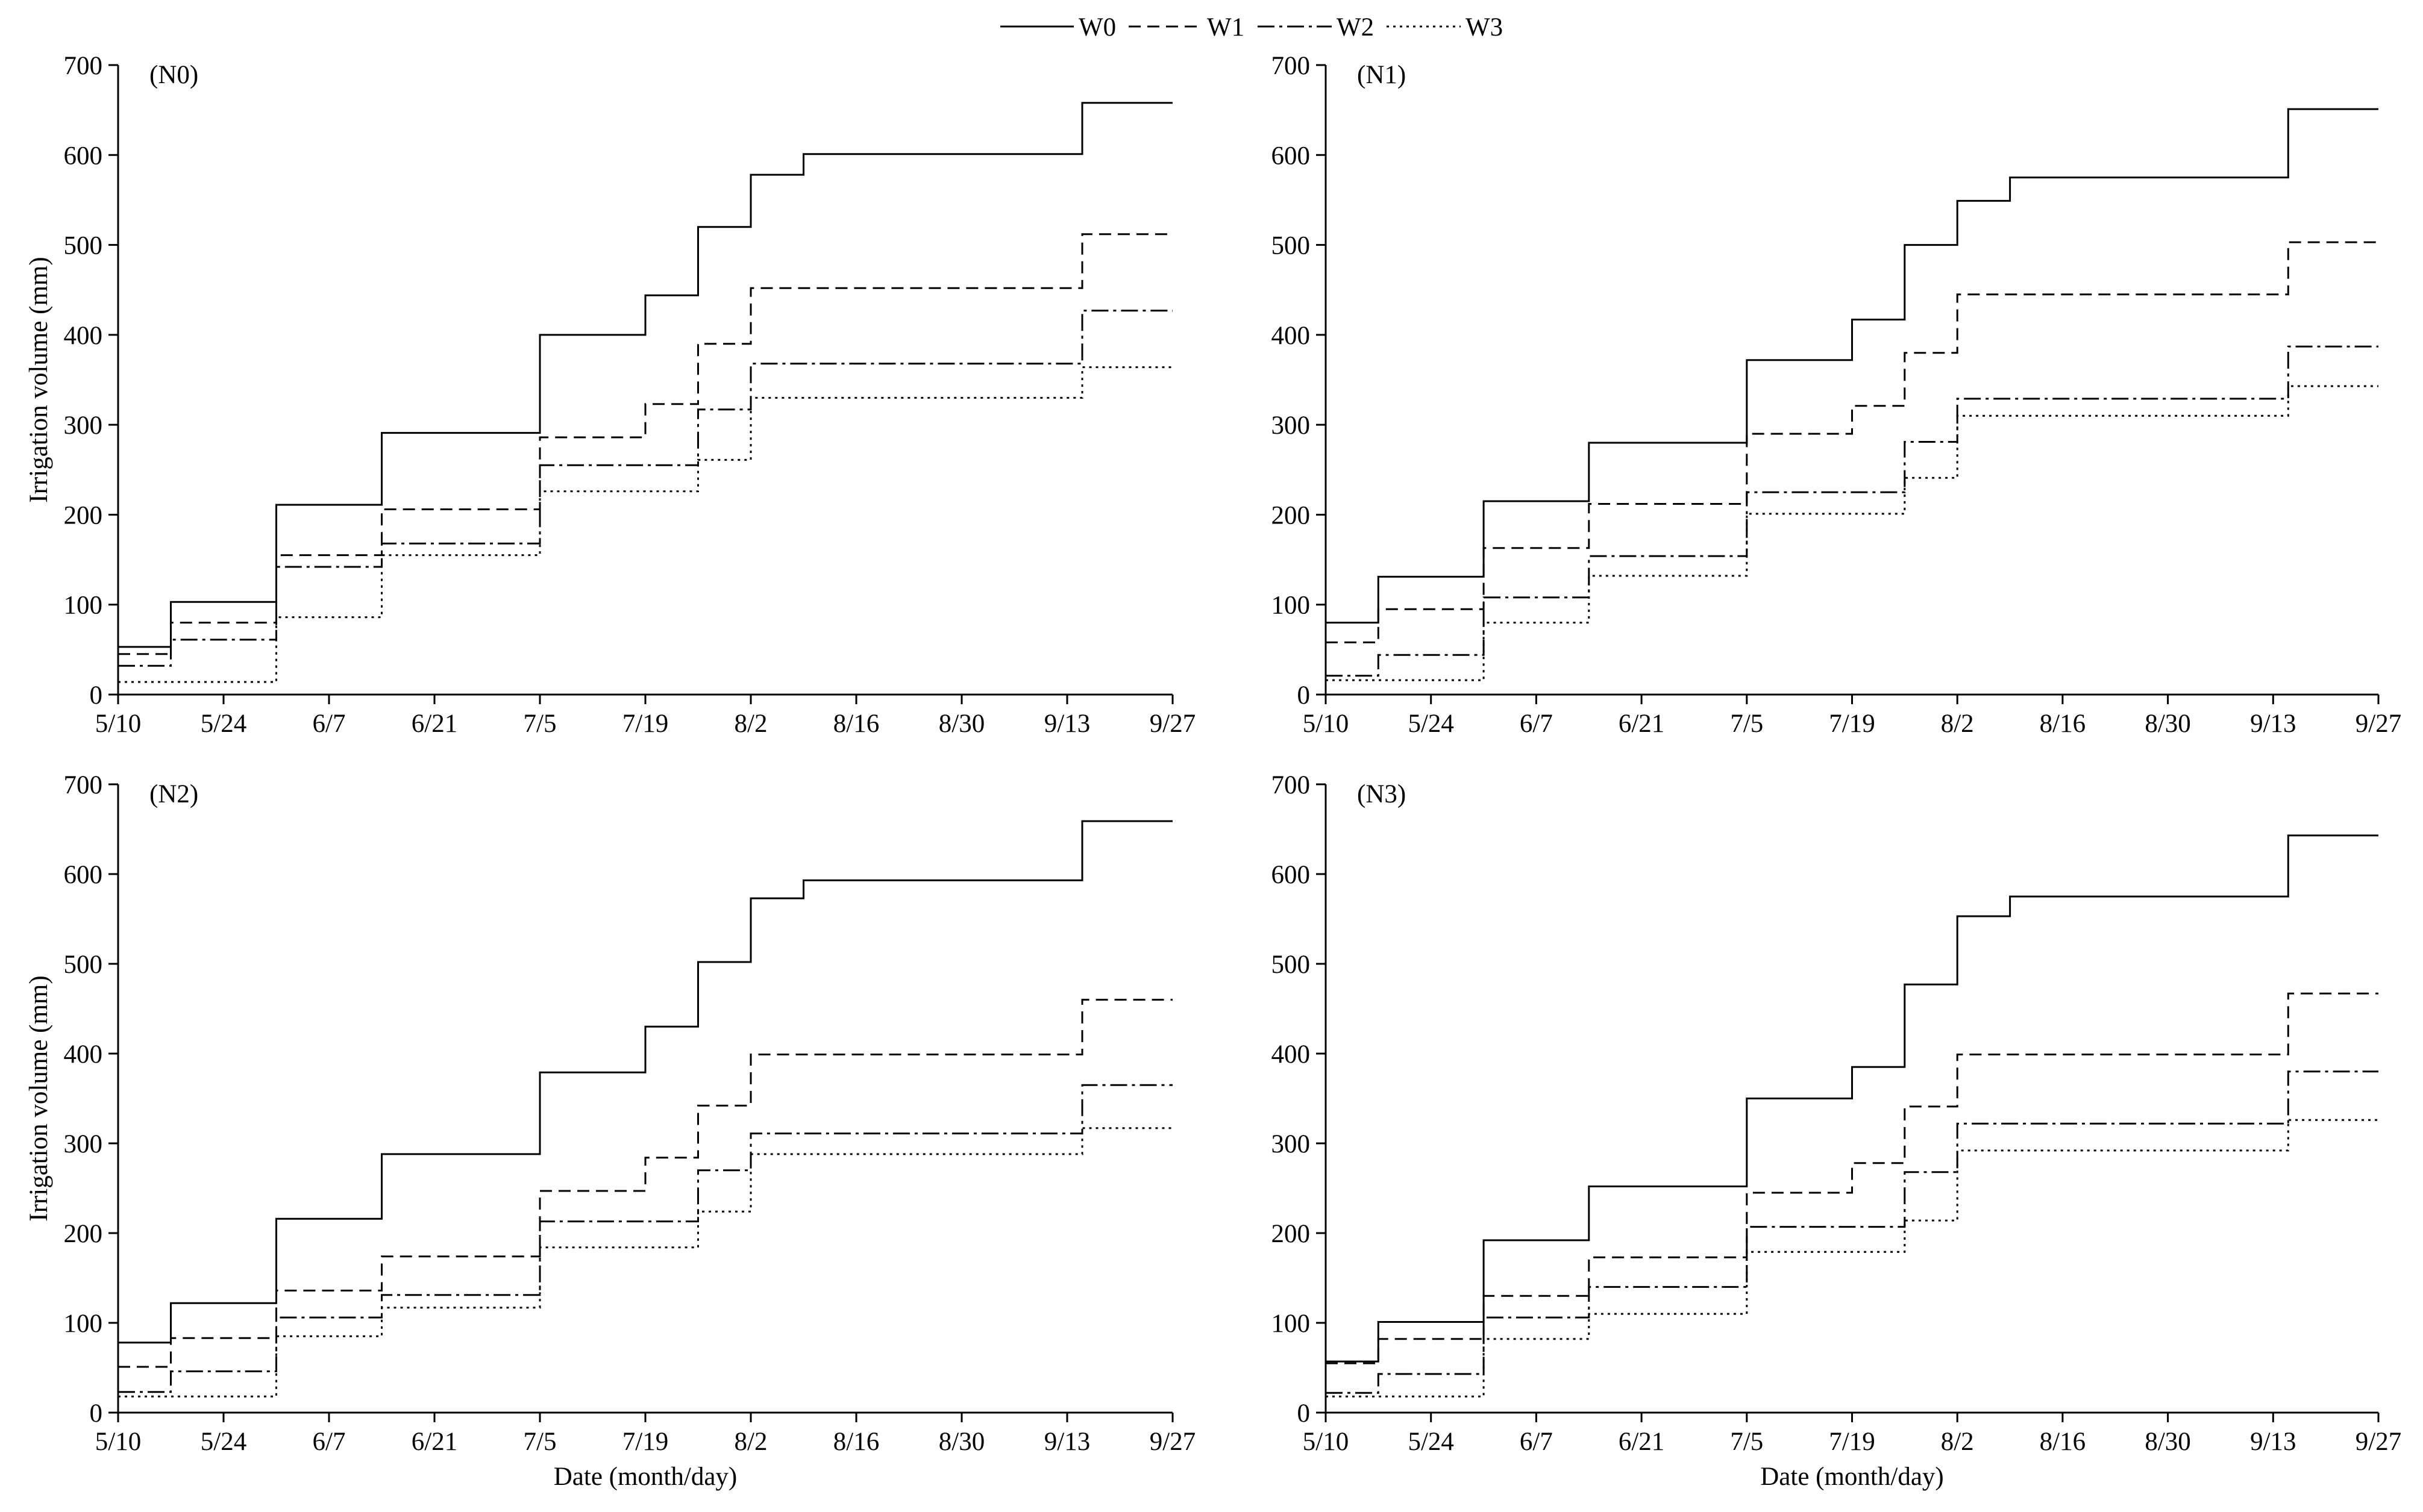 This screenshot has height=1512, width=2423. What do you see at coordinates (1355, 27) in the screenshot?
I see `legend-label-w2: W2` at bounding box center [1355, 27].